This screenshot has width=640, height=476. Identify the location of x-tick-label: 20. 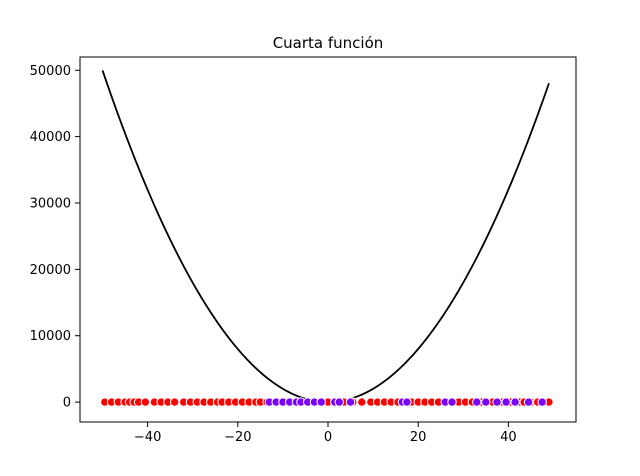
(418, 437).